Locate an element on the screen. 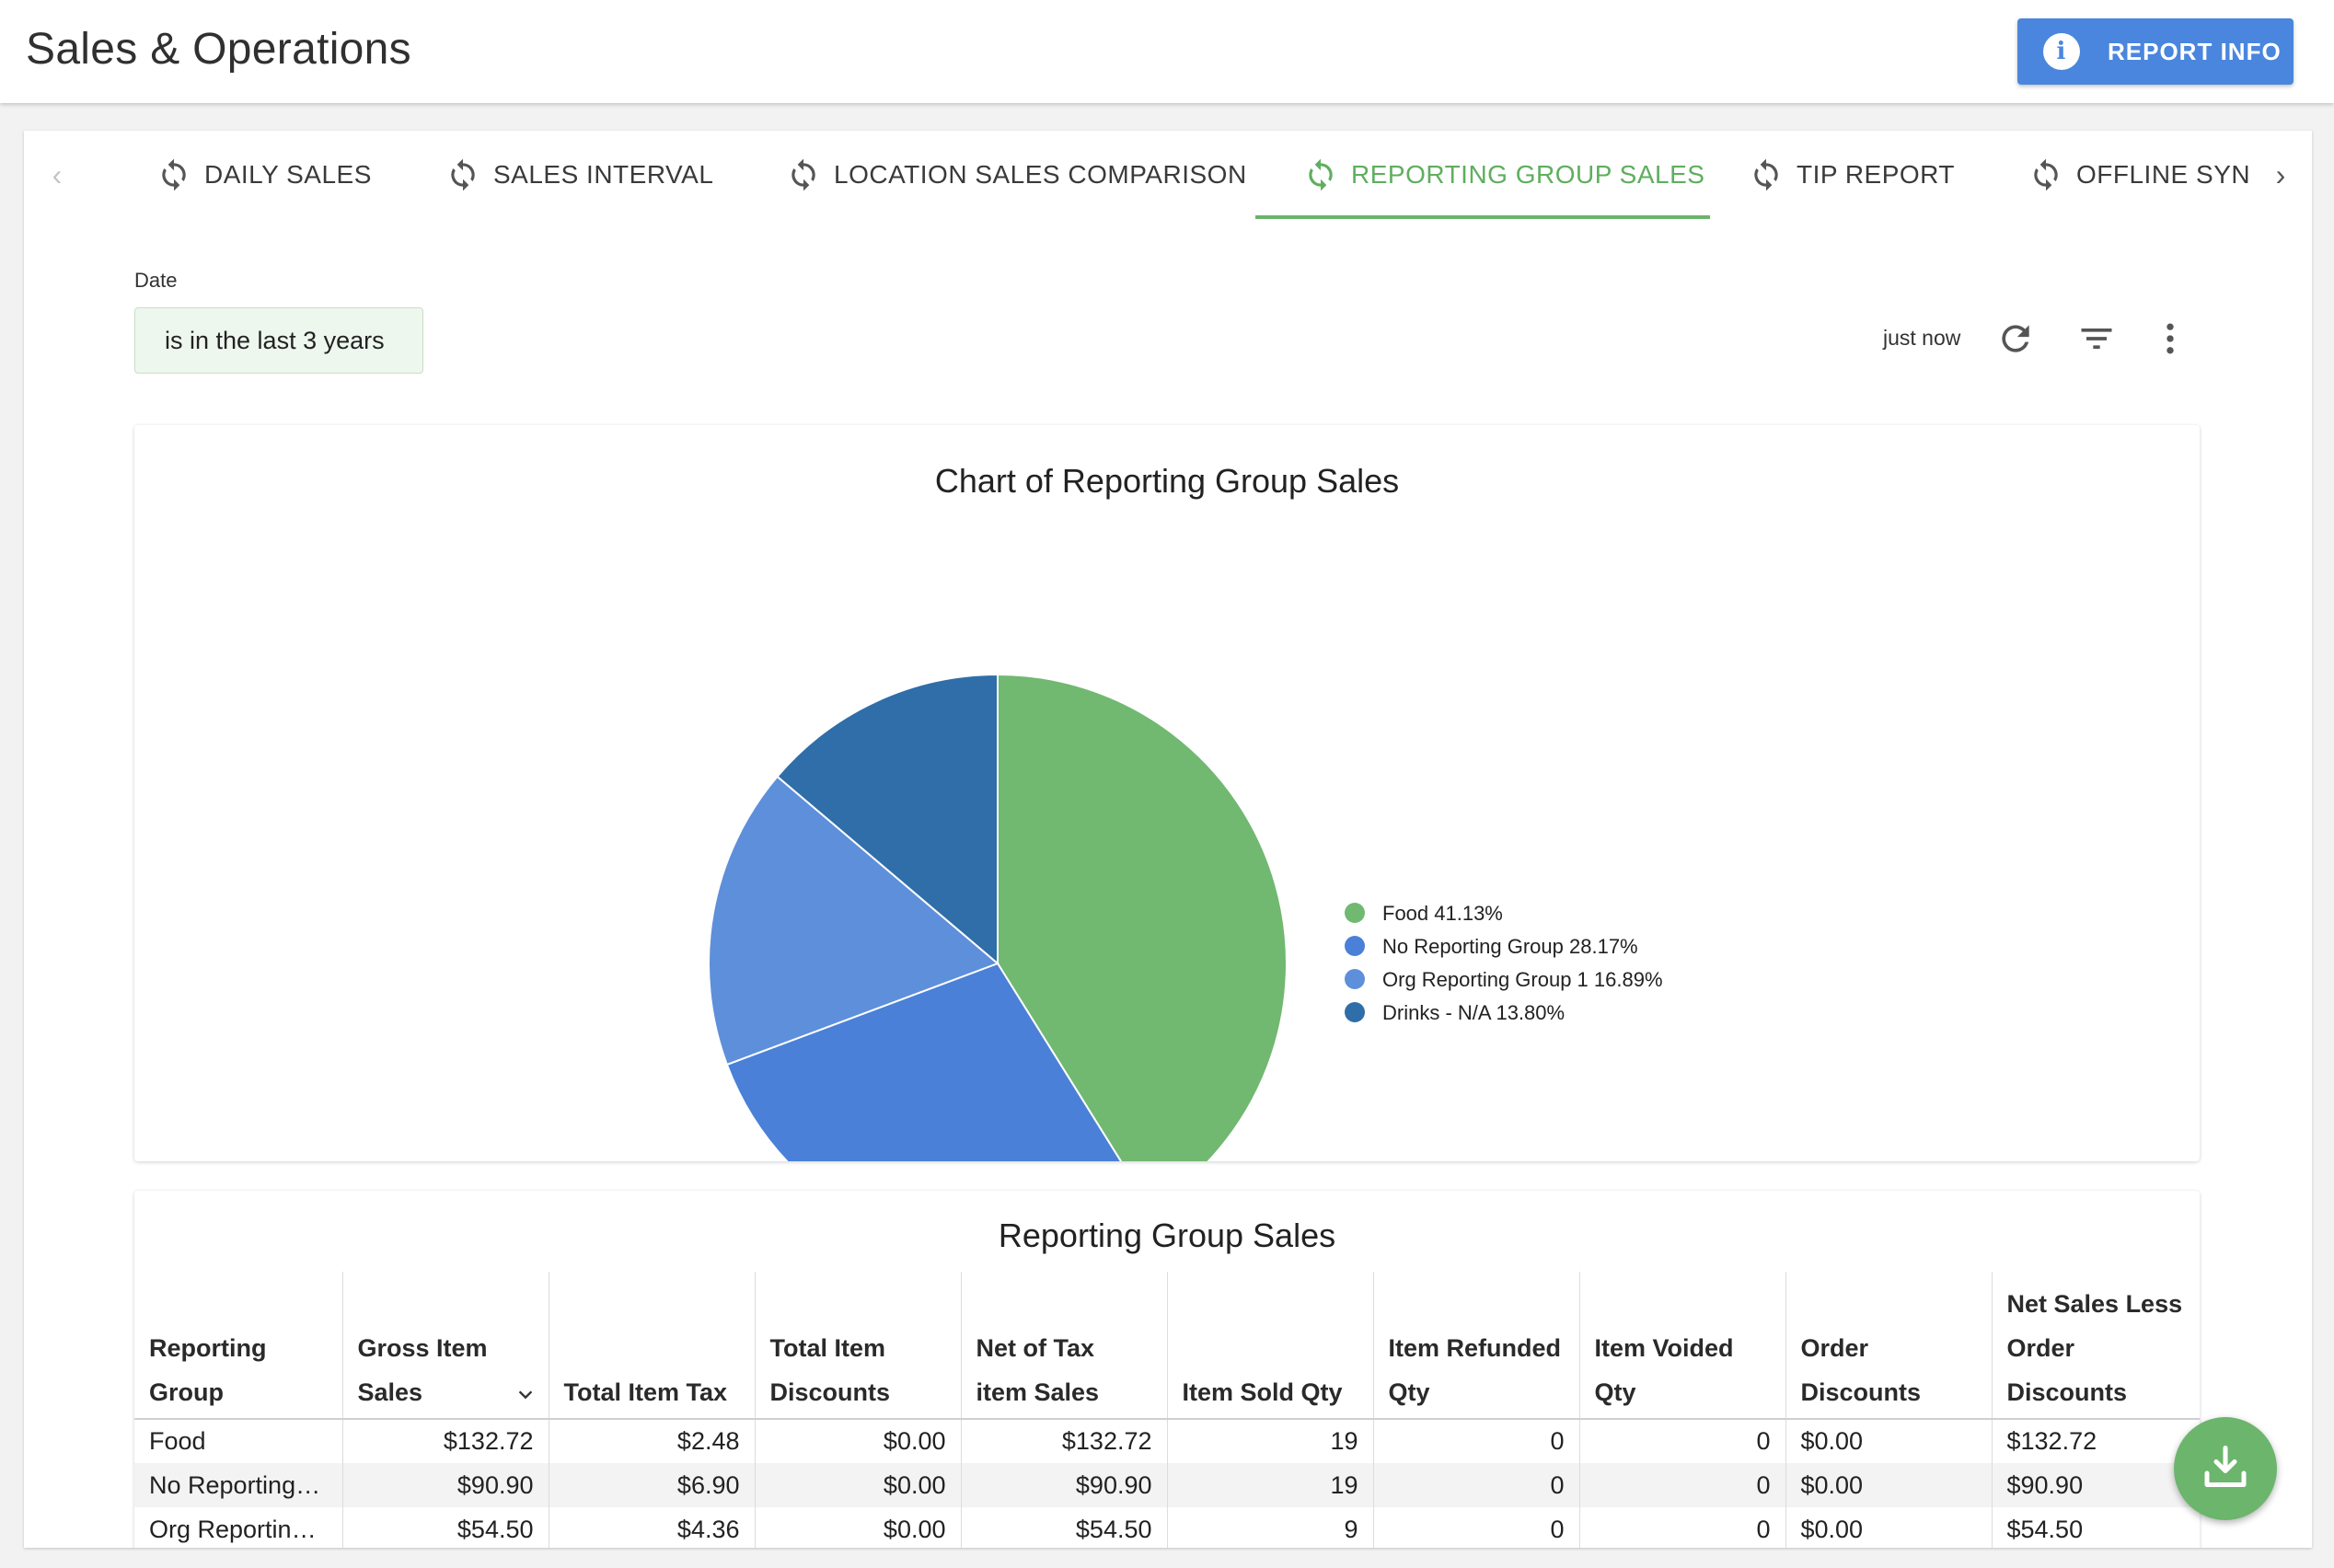  page-title: Sales & Operations is located at coordinates (218, 49).